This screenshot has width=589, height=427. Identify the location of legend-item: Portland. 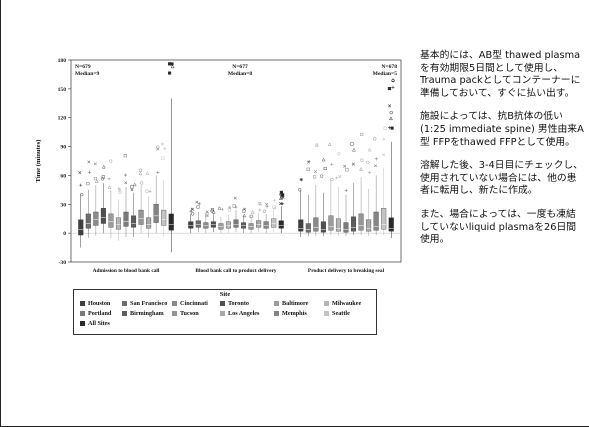
(95, 313).